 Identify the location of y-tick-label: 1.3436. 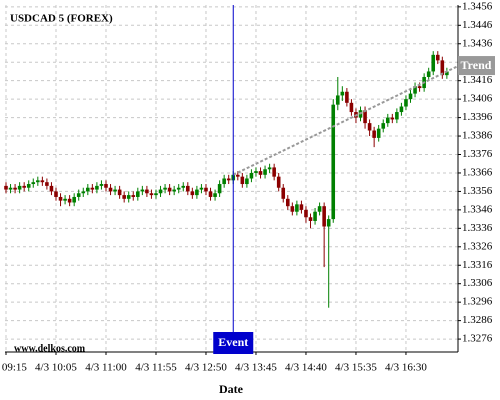
(477, 43).